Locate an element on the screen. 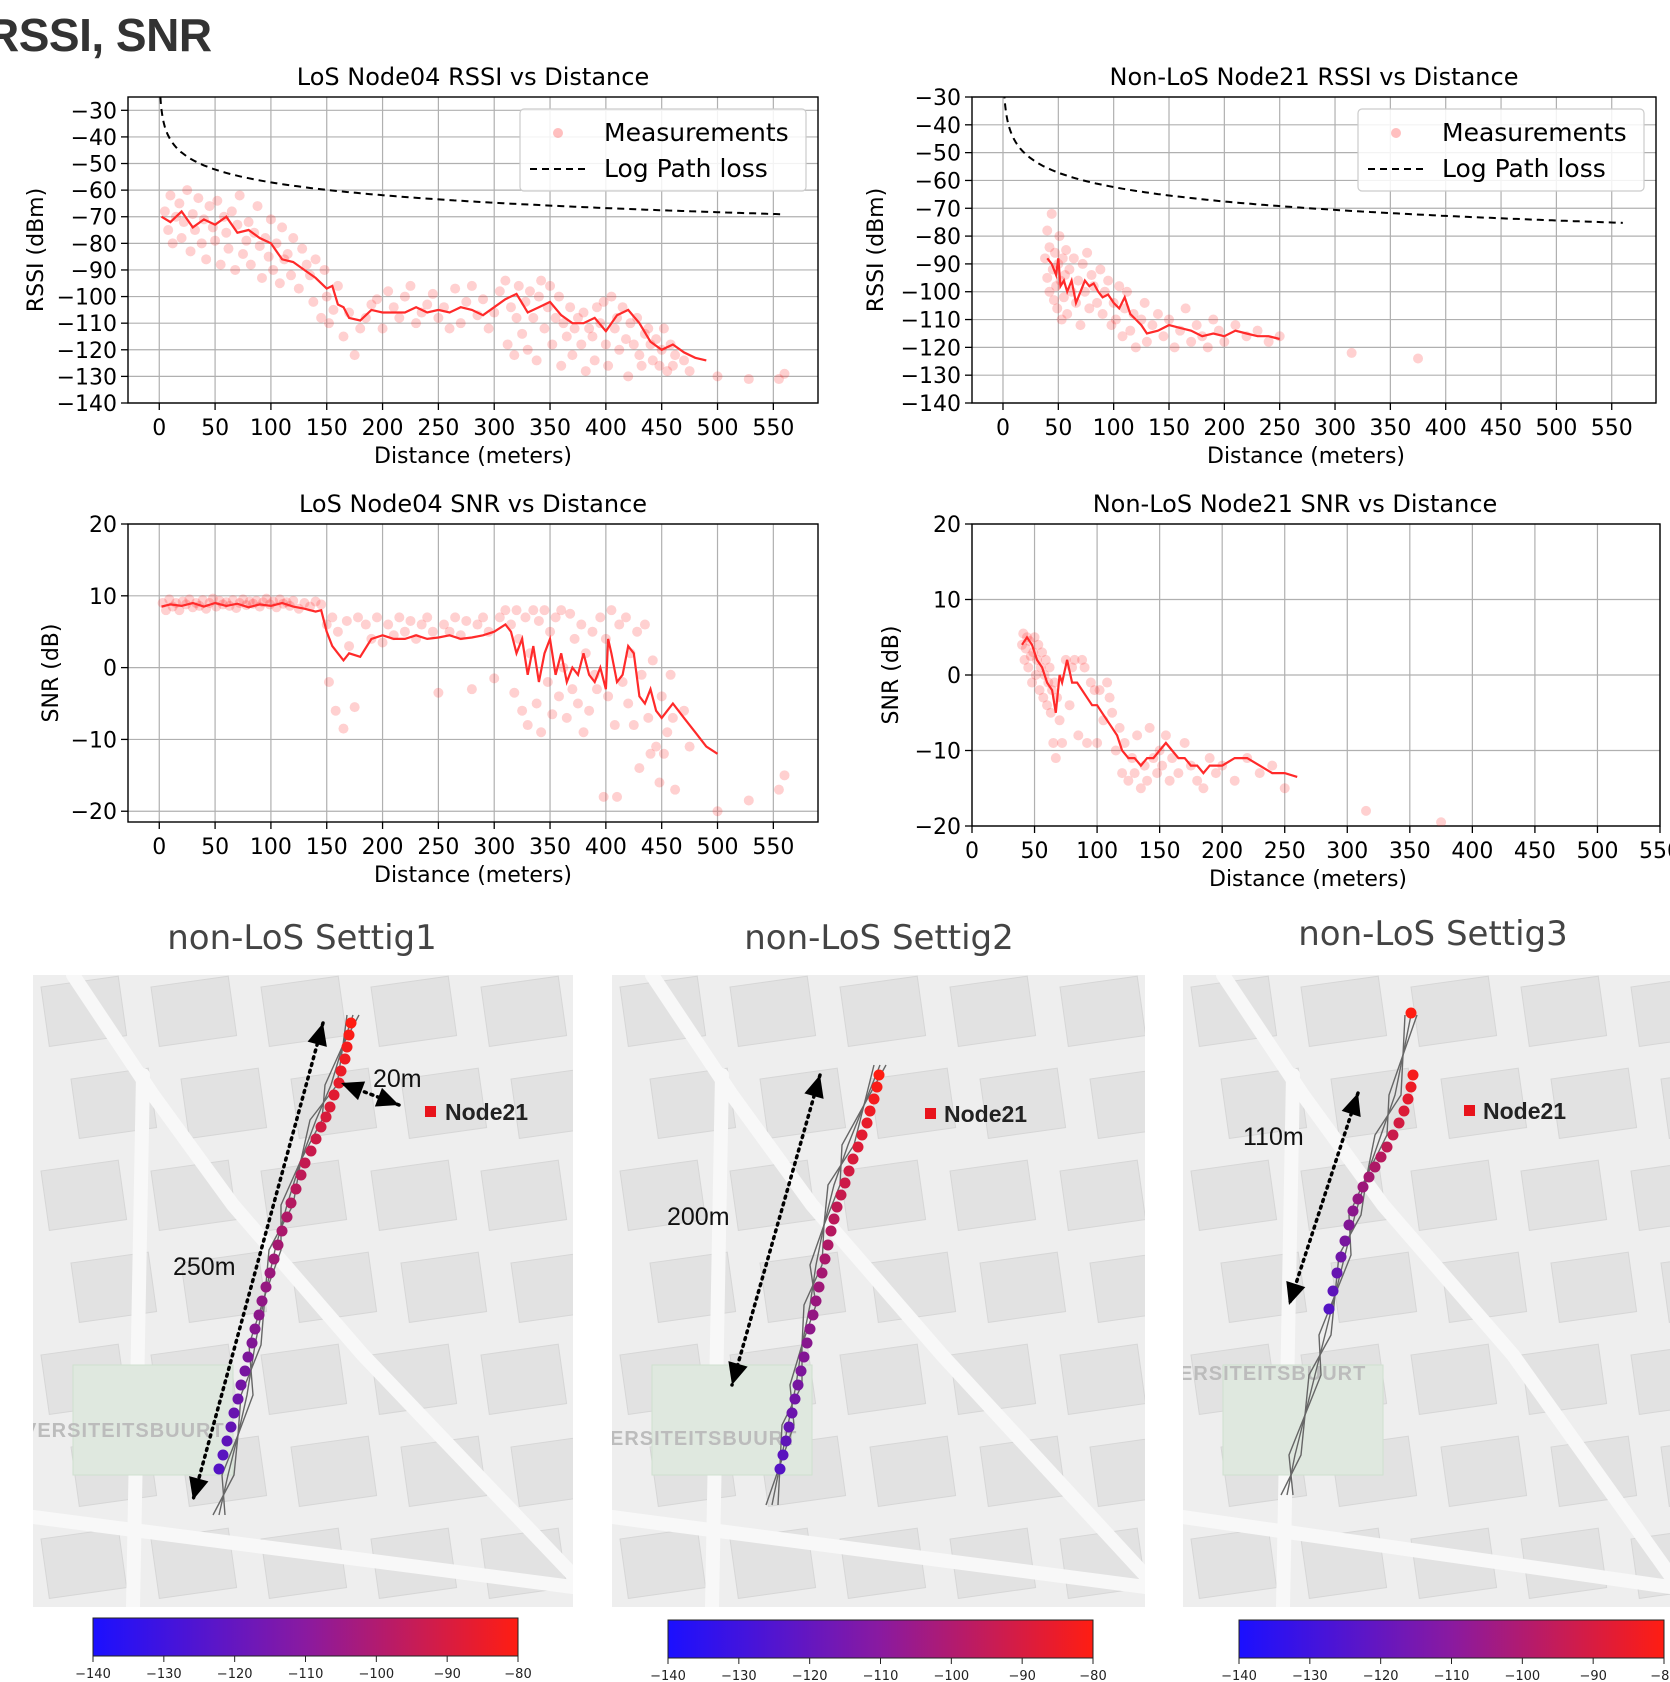  x-tick-label: 500 is located at coordinates (1556, 428).